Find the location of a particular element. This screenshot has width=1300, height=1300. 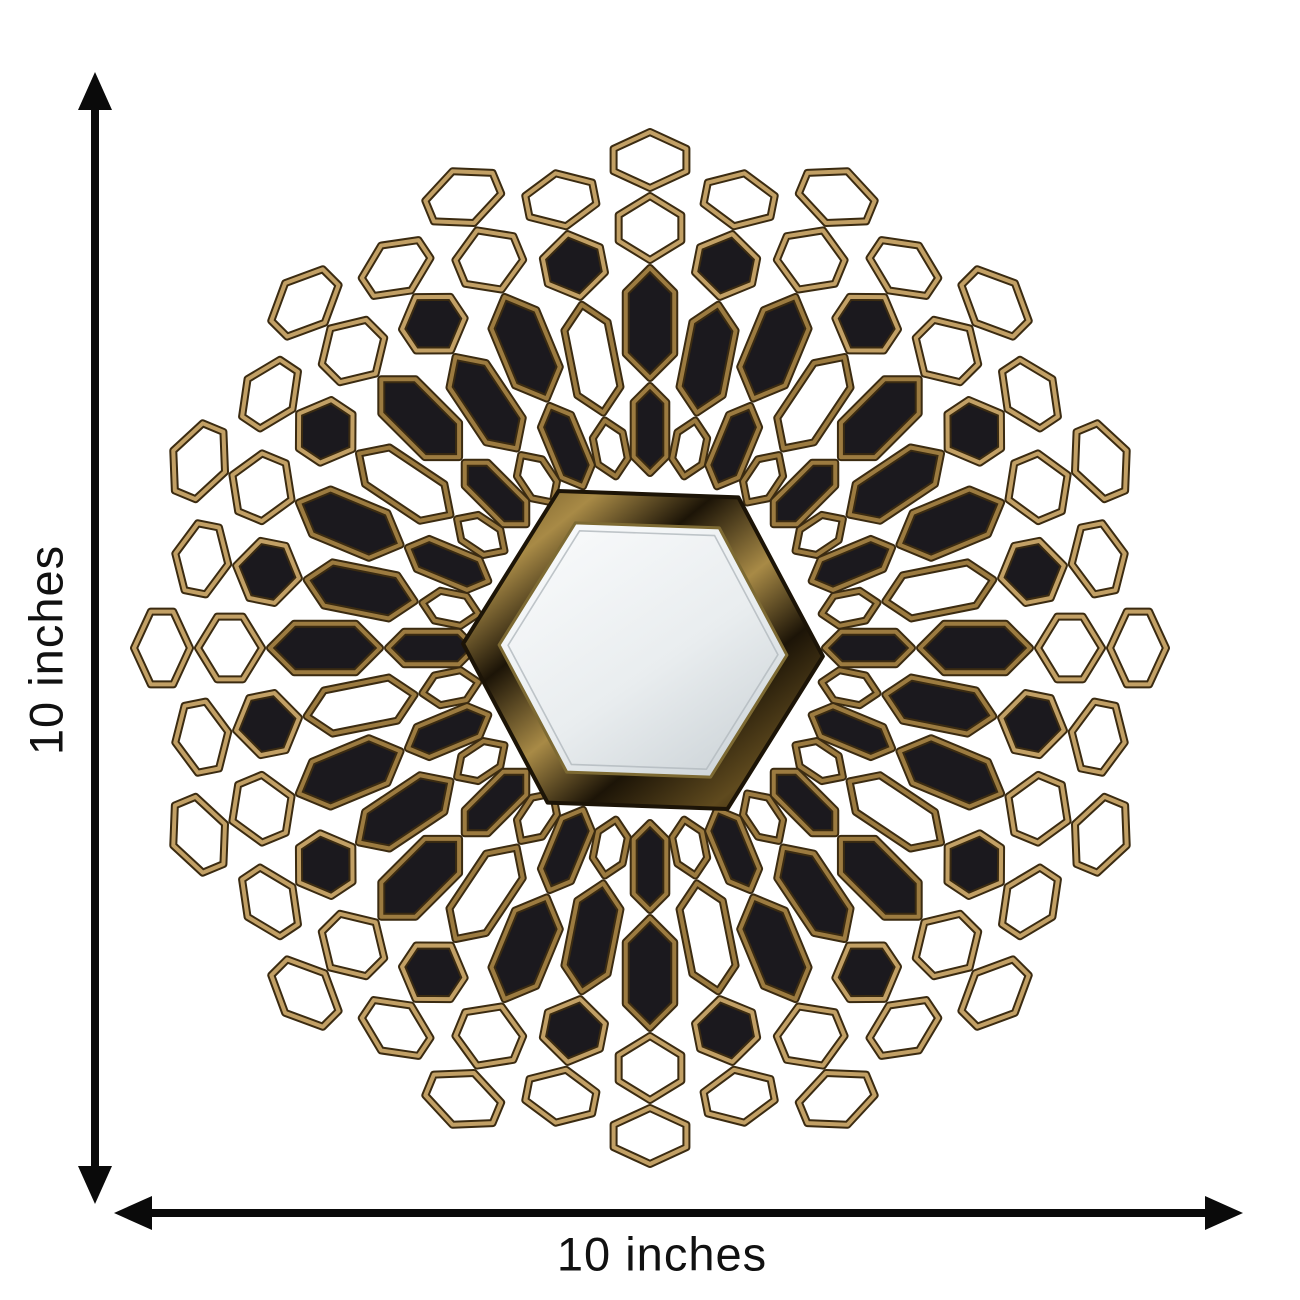

height-dimension-label: 10 inches is located at coordinates (46, 650).